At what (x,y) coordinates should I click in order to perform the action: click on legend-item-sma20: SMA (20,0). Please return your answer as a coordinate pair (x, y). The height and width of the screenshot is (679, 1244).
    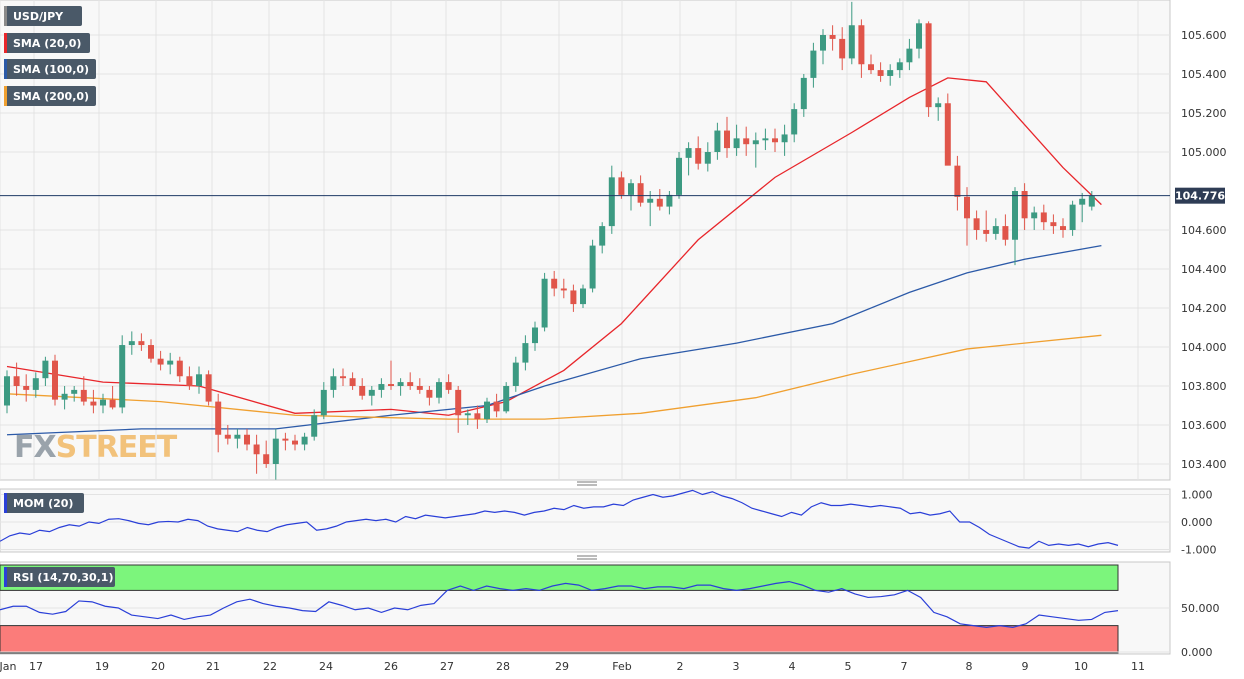
    Looking at the image, I should click on (47, 43).